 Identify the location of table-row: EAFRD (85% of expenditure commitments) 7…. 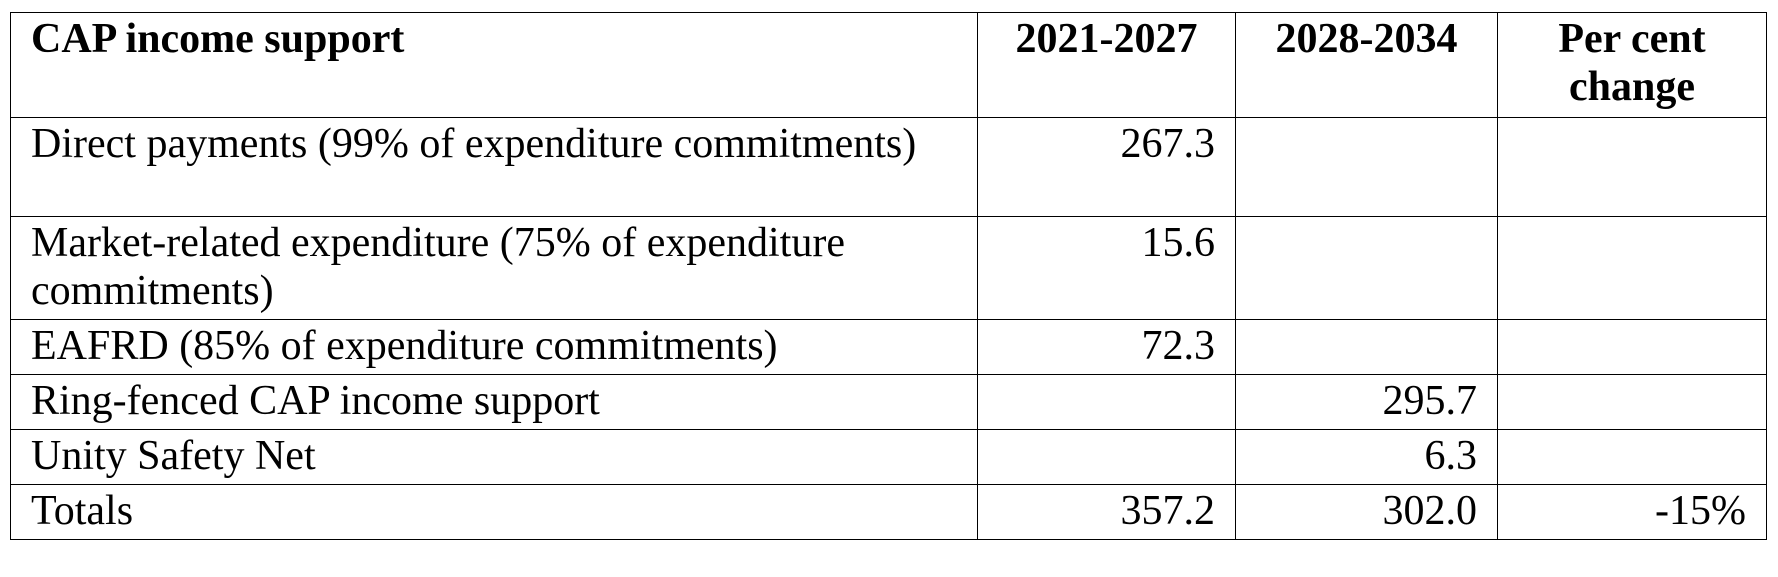
(888, 347).